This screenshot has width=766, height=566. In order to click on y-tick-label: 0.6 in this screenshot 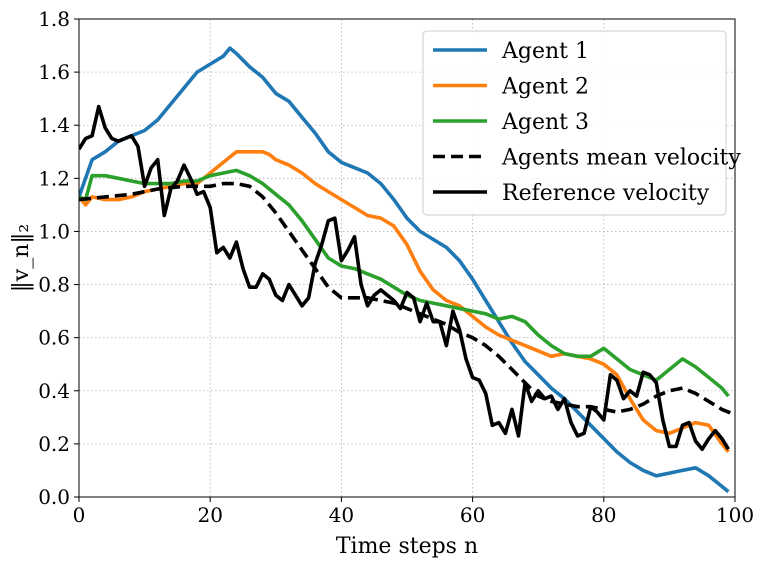, I will do `click(54, 338)`.